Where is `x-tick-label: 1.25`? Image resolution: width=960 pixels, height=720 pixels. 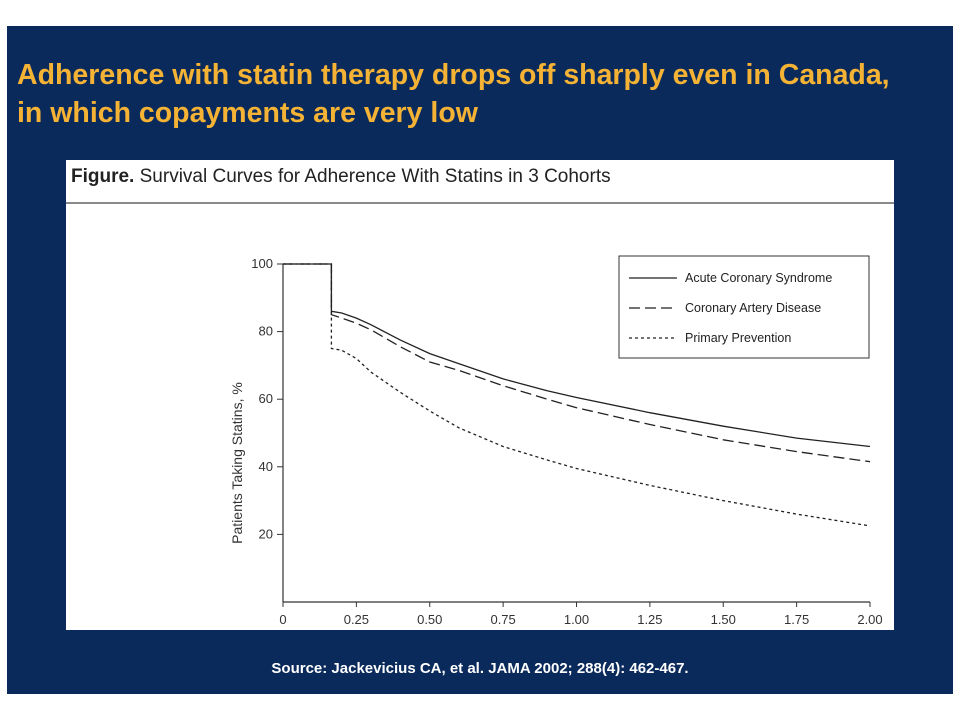
x-tick-label: 1.25 is located at coordinates (649, 619).